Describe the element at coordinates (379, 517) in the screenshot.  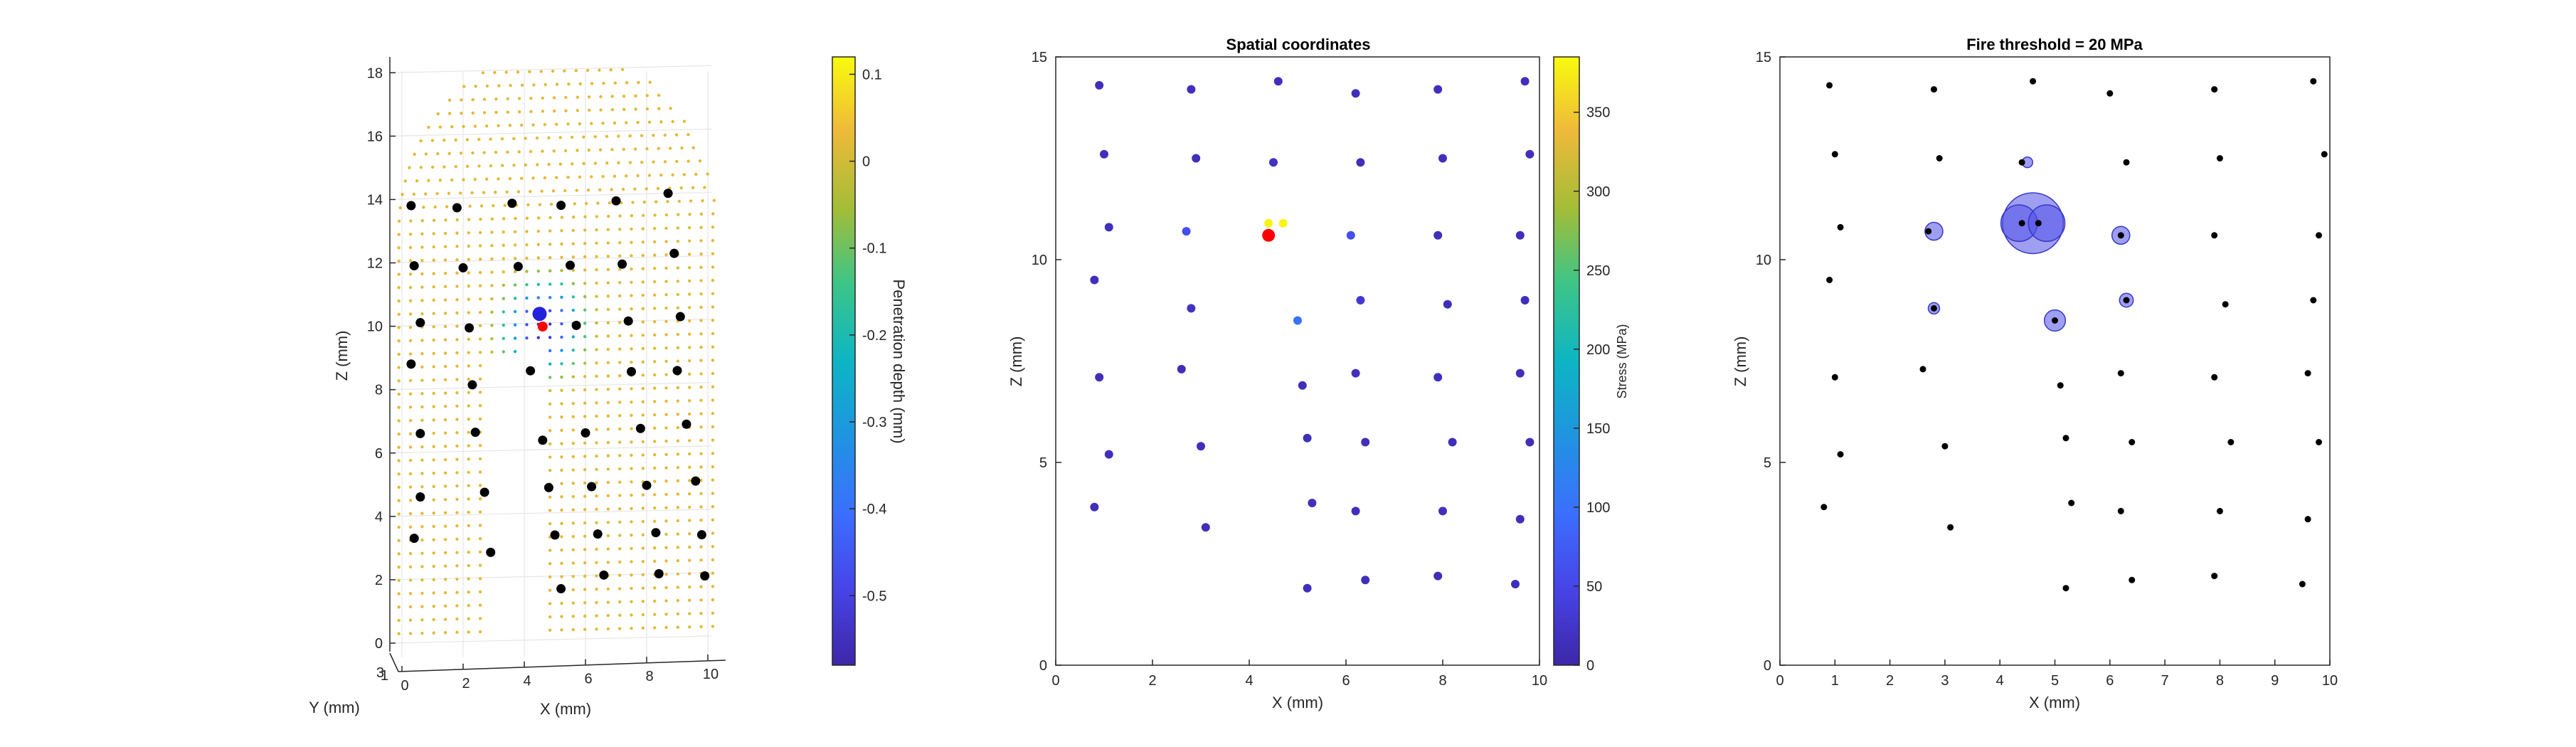
I see `p1-z-tick-label: 4` at that location.